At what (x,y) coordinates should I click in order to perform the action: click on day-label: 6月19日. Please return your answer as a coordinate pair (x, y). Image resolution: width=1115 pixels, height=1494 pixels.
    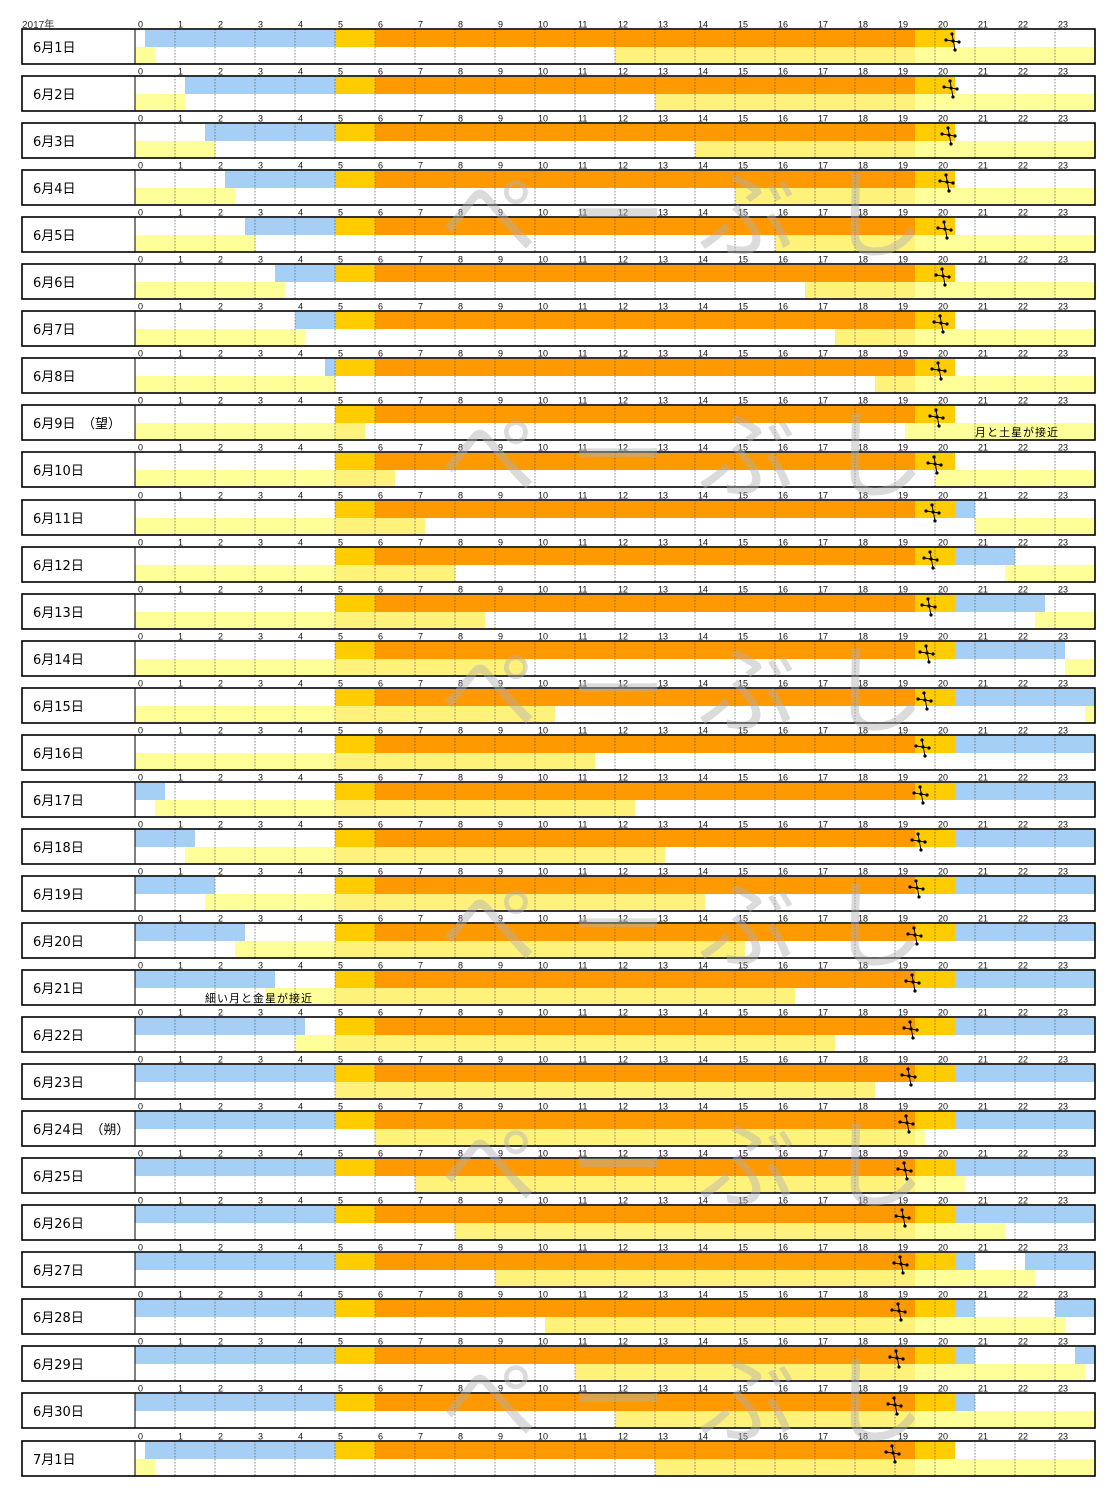
    Looking at the image, I should click on (58, 895).